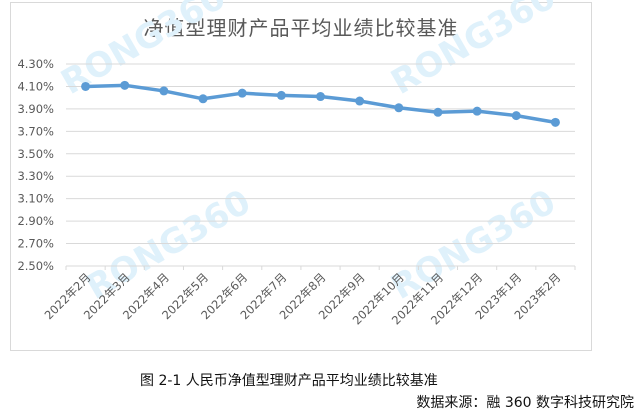  Describe the element at coordinates (289, 381) in the screenshot. I see `figure-caption: 图 2-1 人民币净值型理财产品平均业绩比较基准` at that location.